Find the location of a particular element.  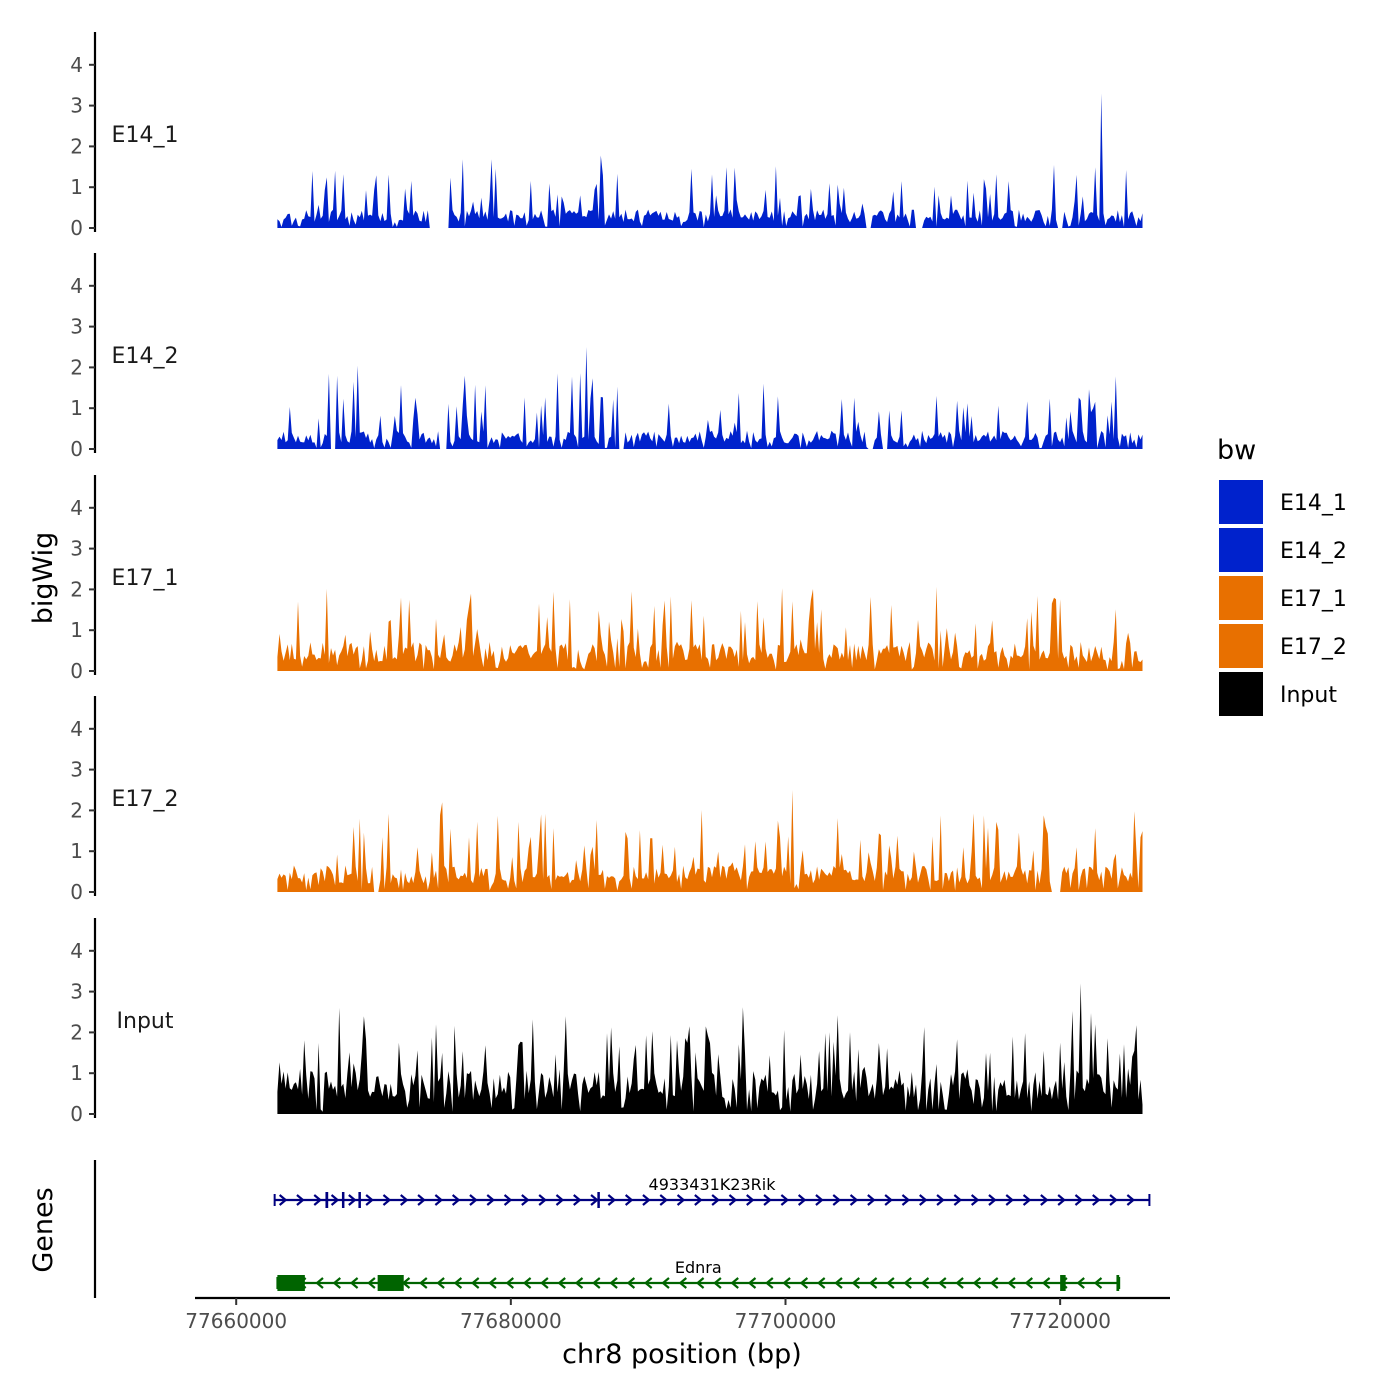

legend-label: E14_2 is located at coordinates (1313, 551).